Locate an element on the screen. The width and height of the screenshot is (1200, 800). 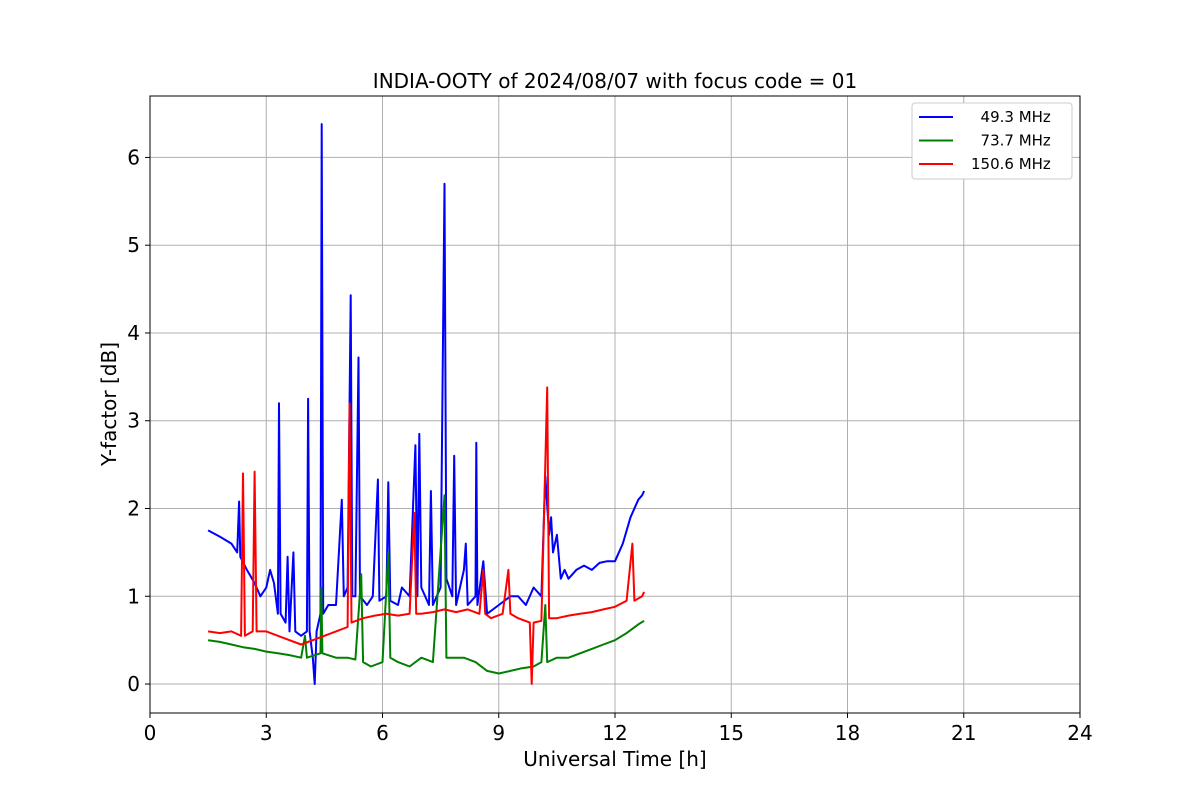
legend-label: 150.6 MHz is located at coordinates (1011, 164).